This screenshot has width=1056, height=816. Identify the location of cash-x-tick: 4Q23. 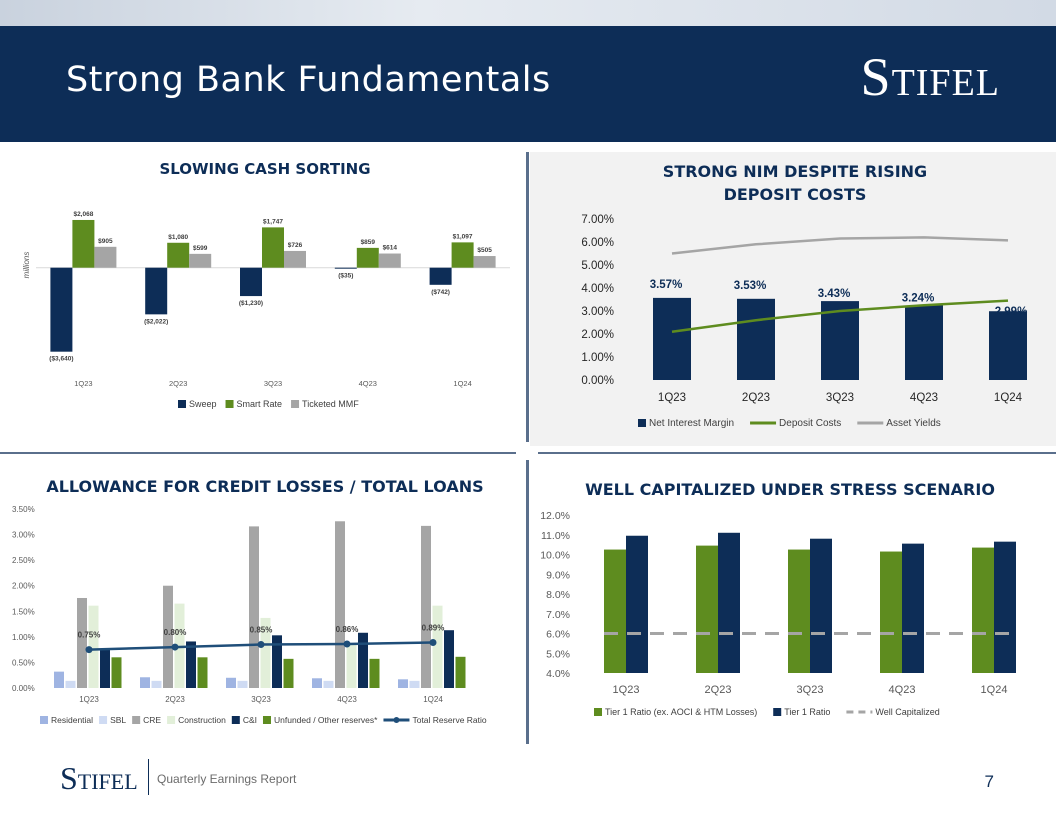
(368, 383).